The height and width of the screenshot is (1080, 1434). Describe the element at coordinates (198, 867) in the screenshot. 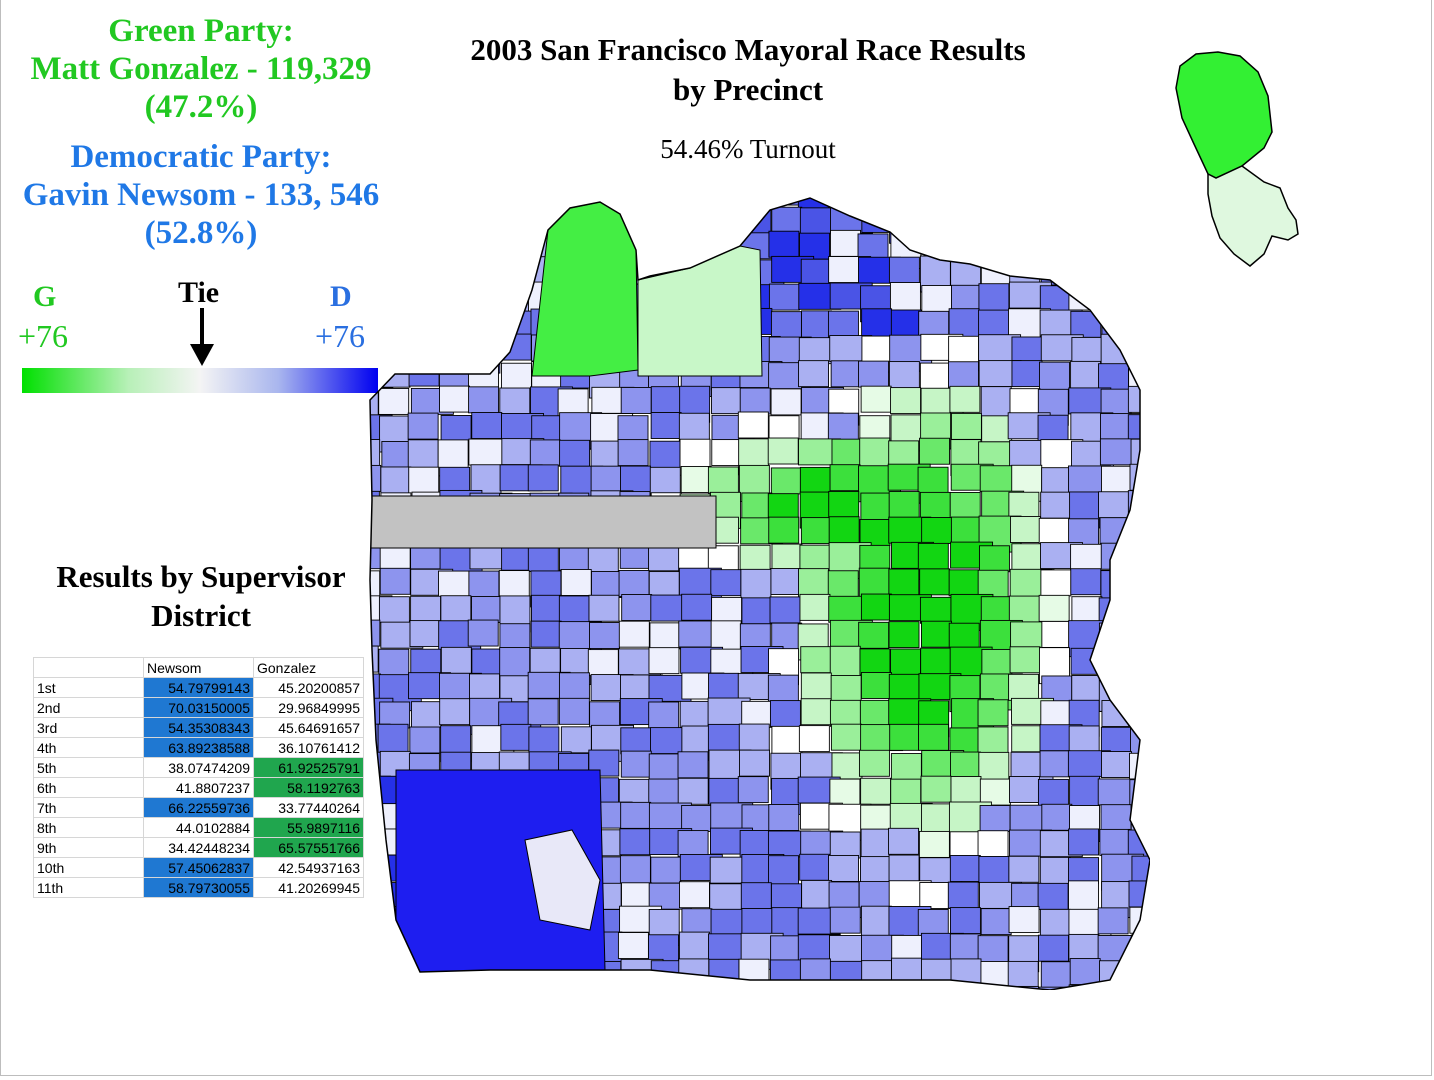

I see `newsom-percent-cell: 57.45062837` at that location.